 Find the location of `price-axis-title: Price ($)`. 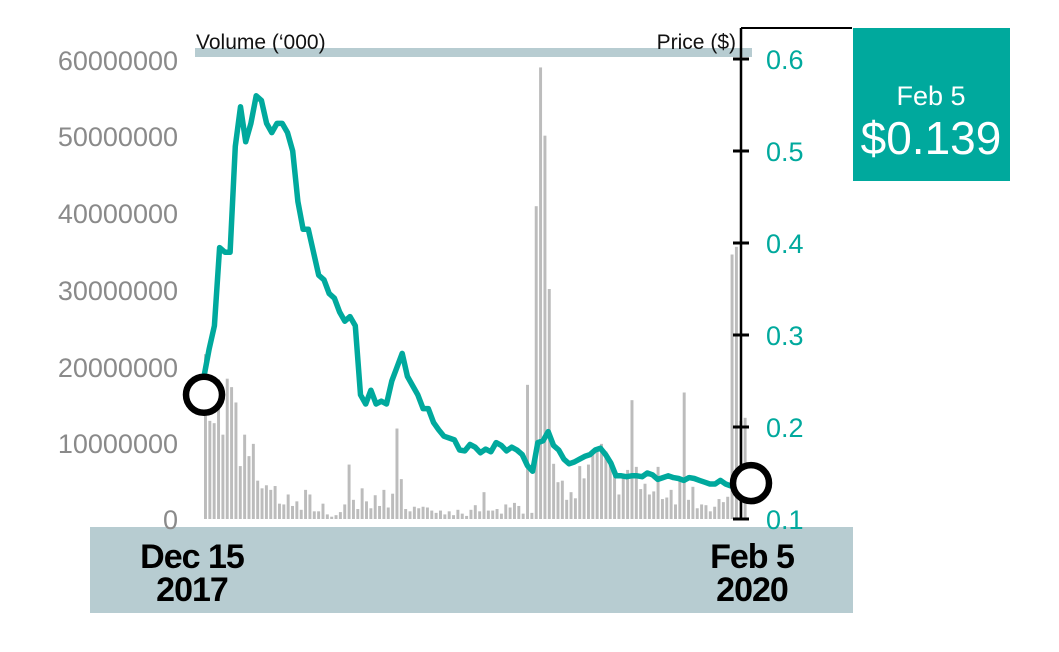

price-axis-title: Price ($) is located at coordinates (696, 42).